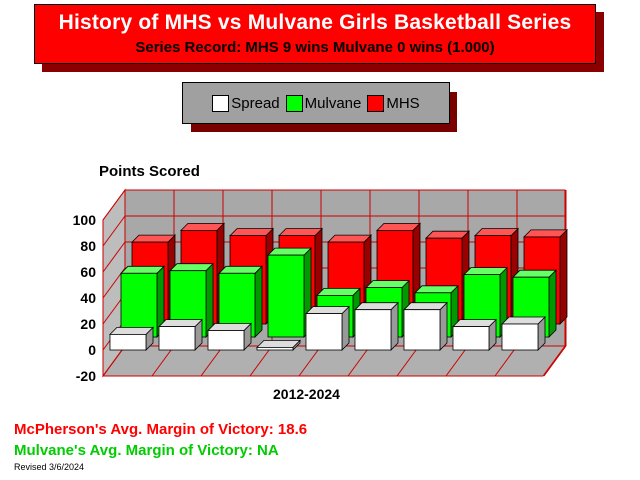 The height and width of the screenshot is (480, 640). I want to click on legend-swatch-spread, so click(221, 103).